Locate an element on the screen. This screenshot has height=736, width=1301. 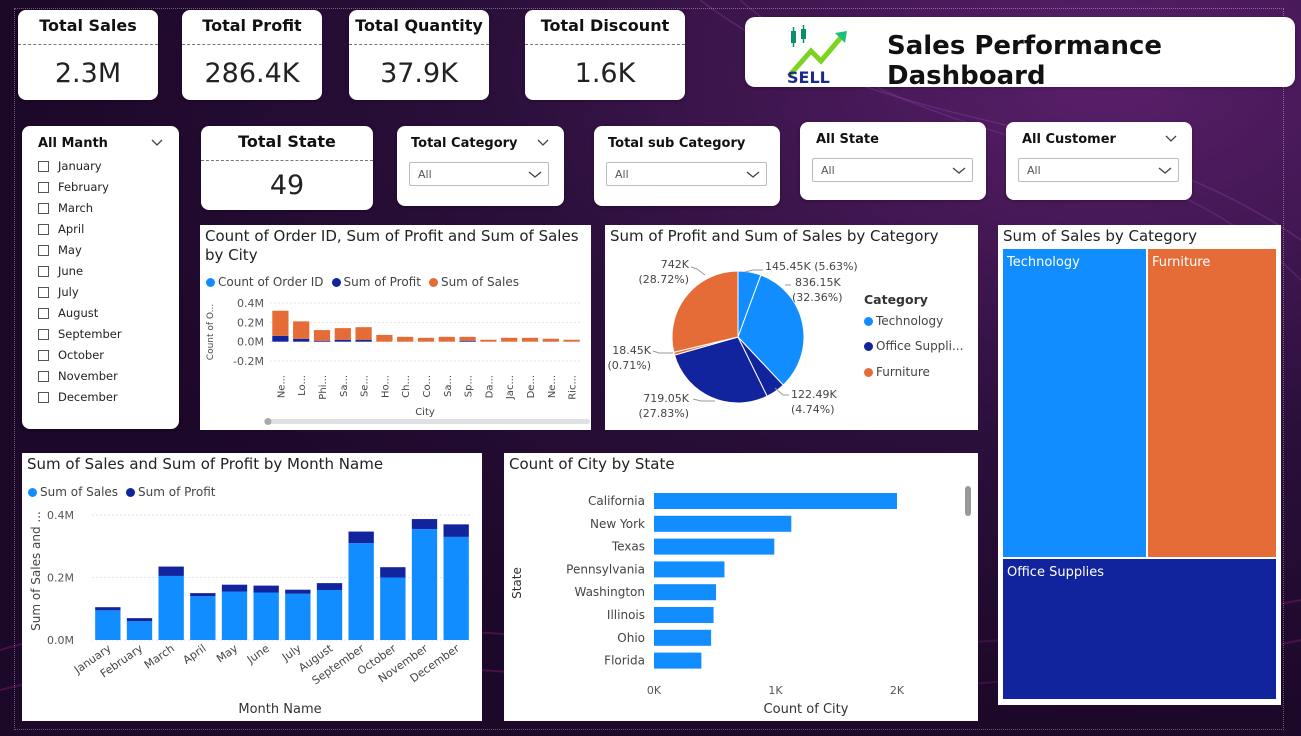
legend-label: Sum of Sales is located at coordinates (479, 282).